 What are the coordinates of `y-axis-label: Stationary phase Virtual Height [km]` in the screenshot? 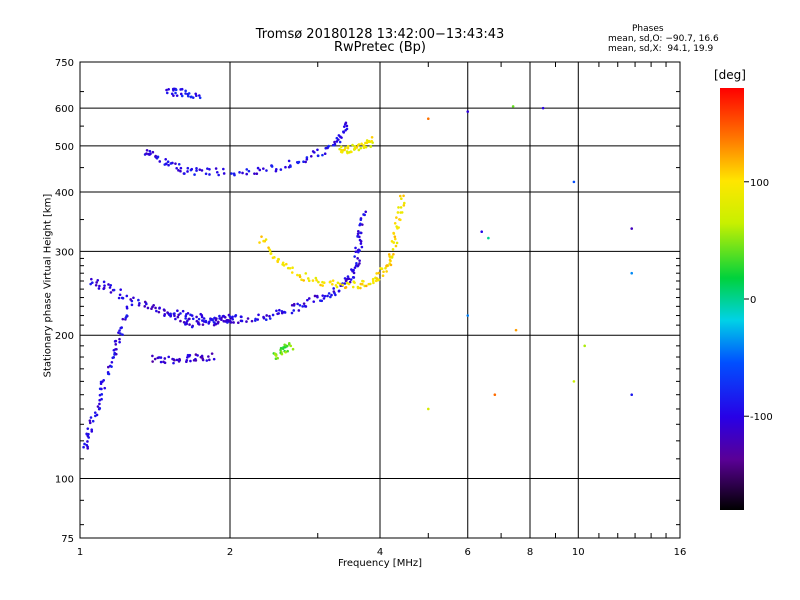 It's located at (48, 285).